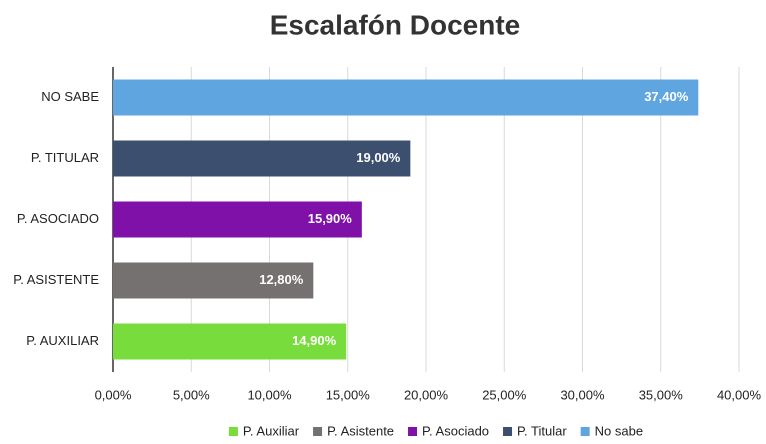  What do you see at coordinates (666, 96) in the screenshot?
I see `value-label: 37,40%` at bounding box center [666, 96].